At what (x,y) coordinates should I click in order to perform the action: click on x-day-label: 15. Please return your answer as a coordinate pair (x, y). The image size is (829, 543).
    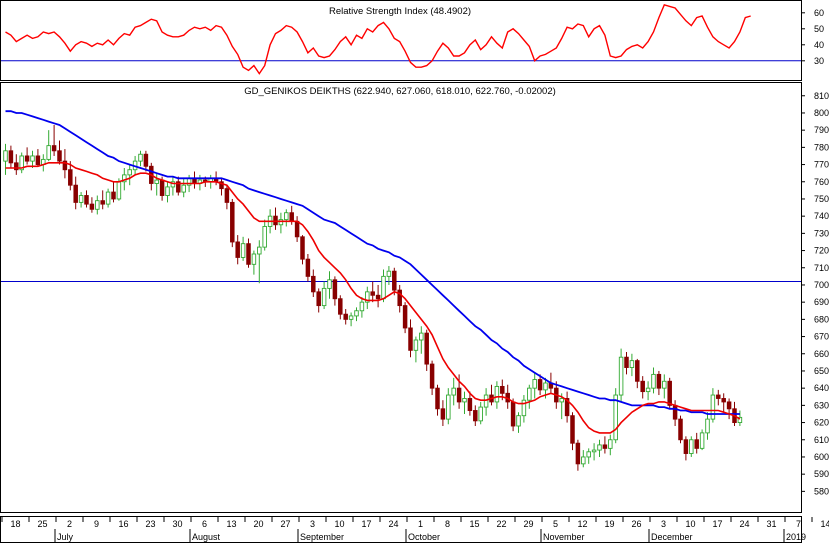
    Looking at the image, I should click on (474, 524).